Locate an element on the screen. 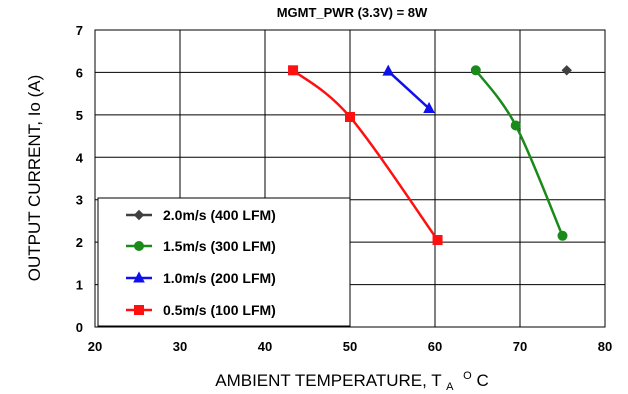 The width and height of the screenshot is (628, 394). y-tick-label: 5 is located at coordinates (79, 115).